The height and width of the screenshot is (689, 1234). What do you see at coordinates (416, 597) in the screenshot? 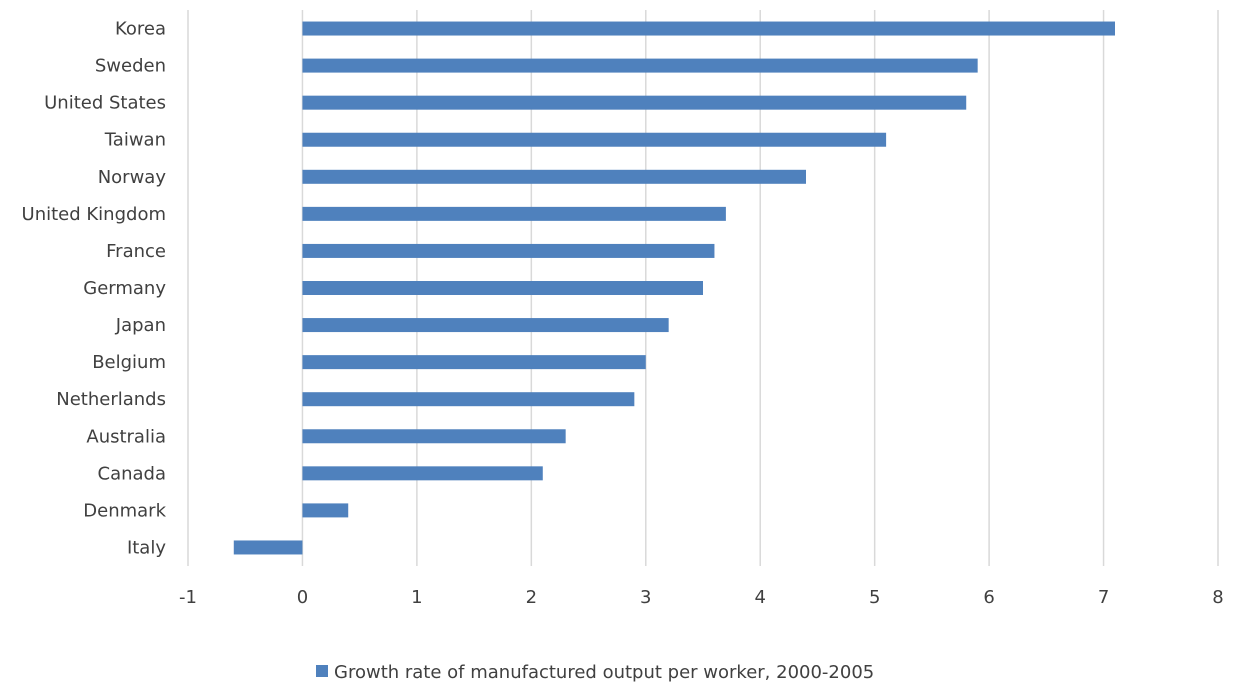
I see `x-tick-label: 1` at bounding box center [416, 597].